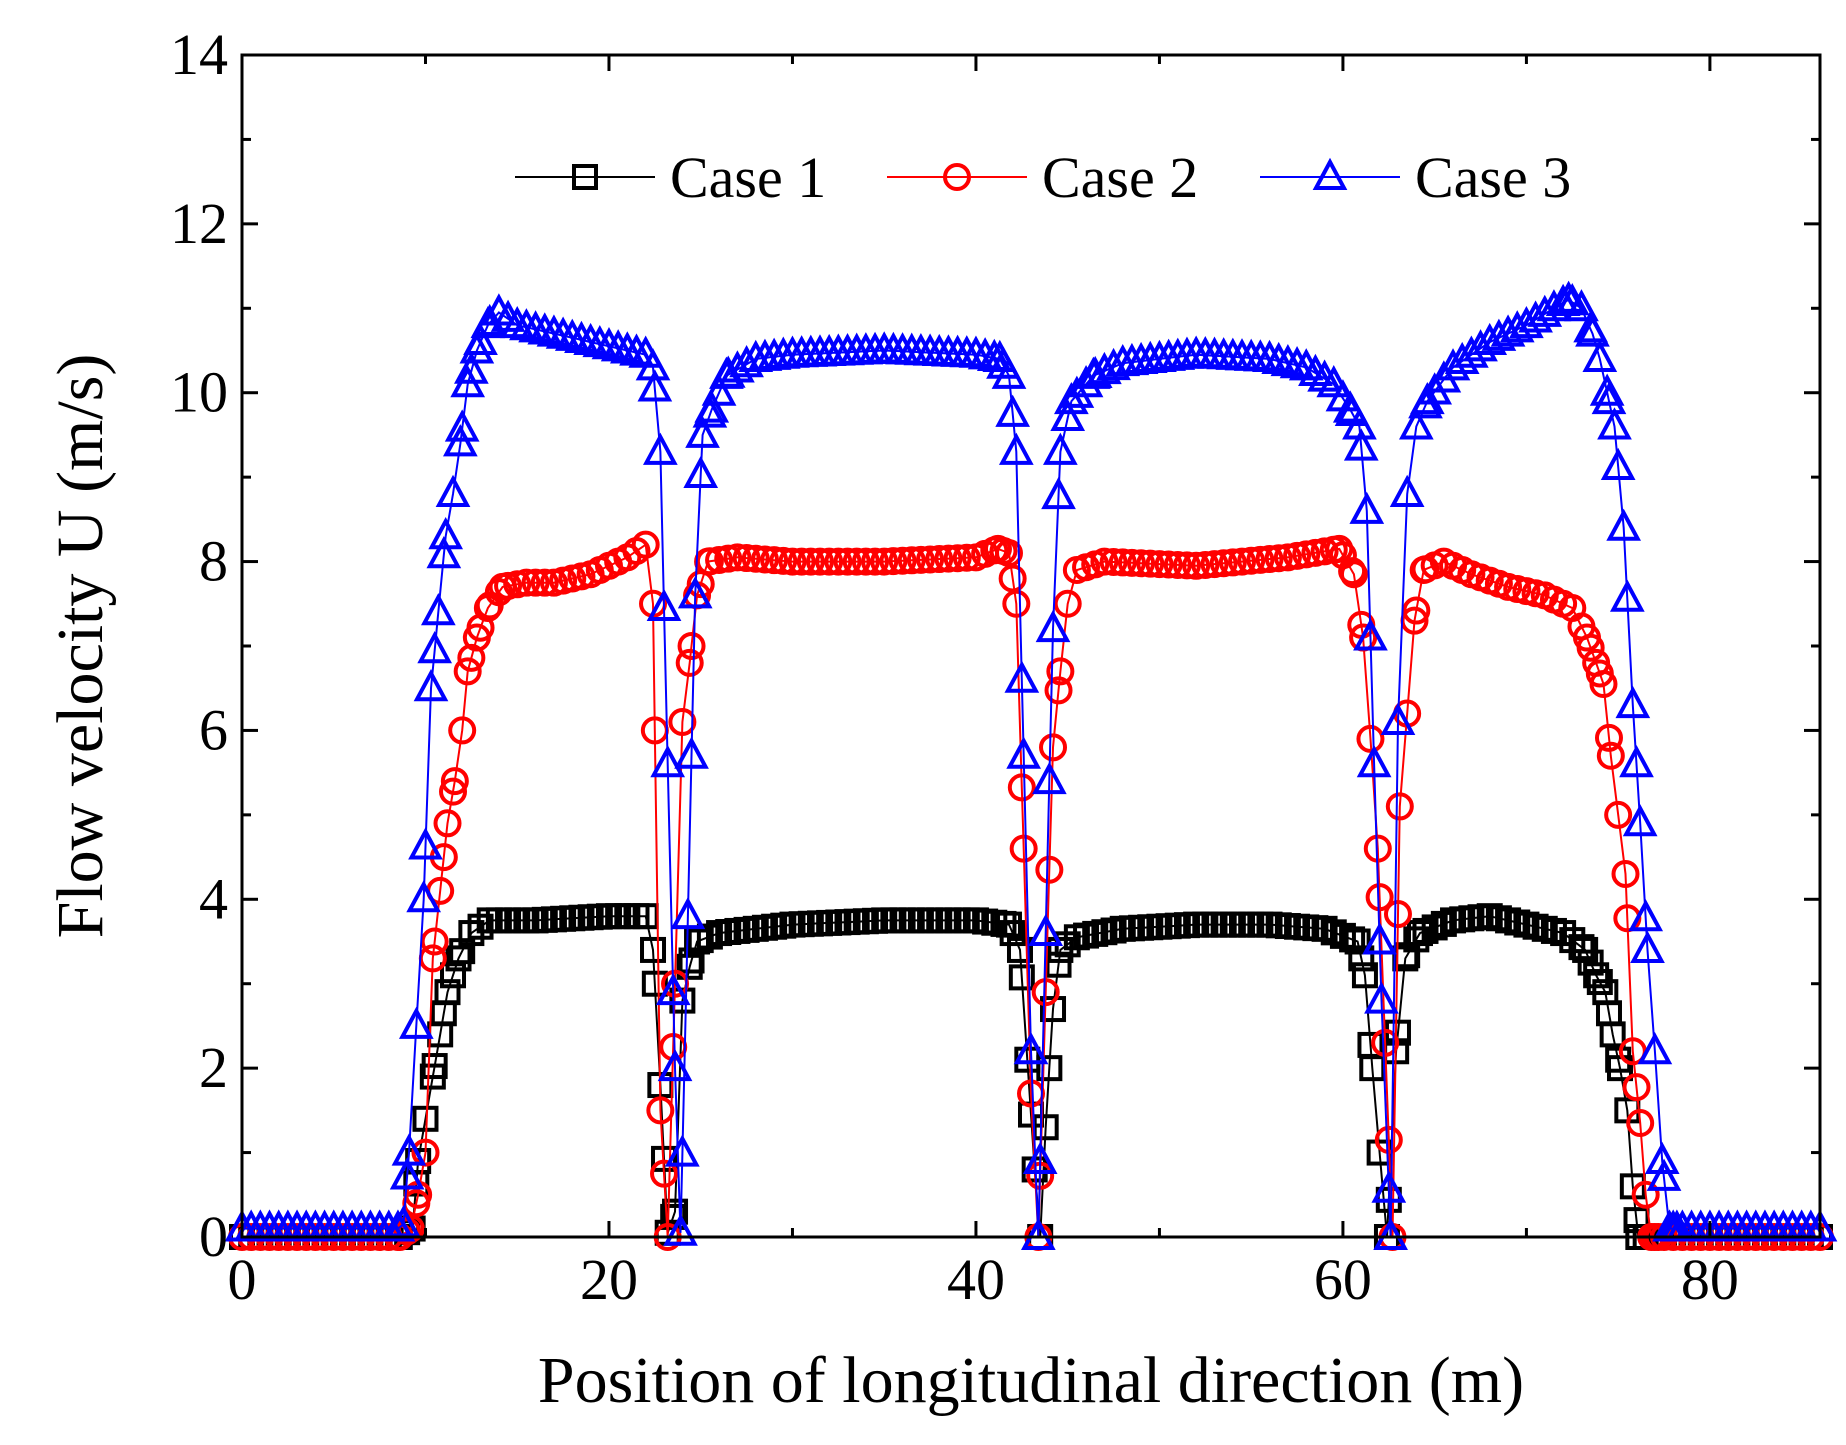 The height and width of the screenshot is (1445, 1846). I want to click on x-tick-label: 80, so click(1710, 1279).